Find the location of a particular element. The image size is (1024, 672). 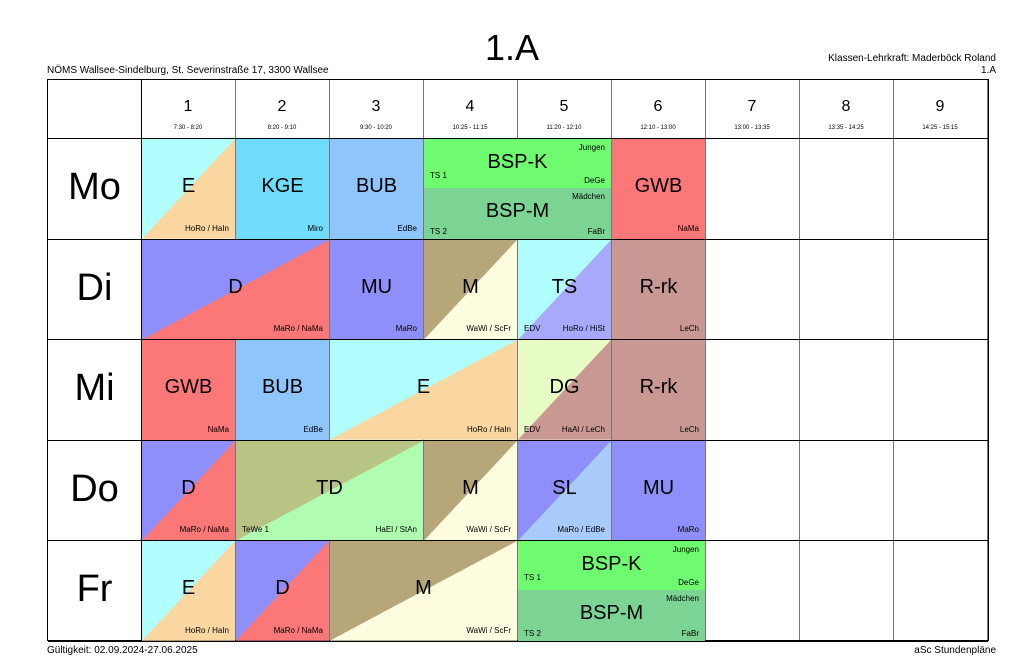

lesson-cell: TD HaEl / StAn TeWe 1 is located at coordinates (329, 490).